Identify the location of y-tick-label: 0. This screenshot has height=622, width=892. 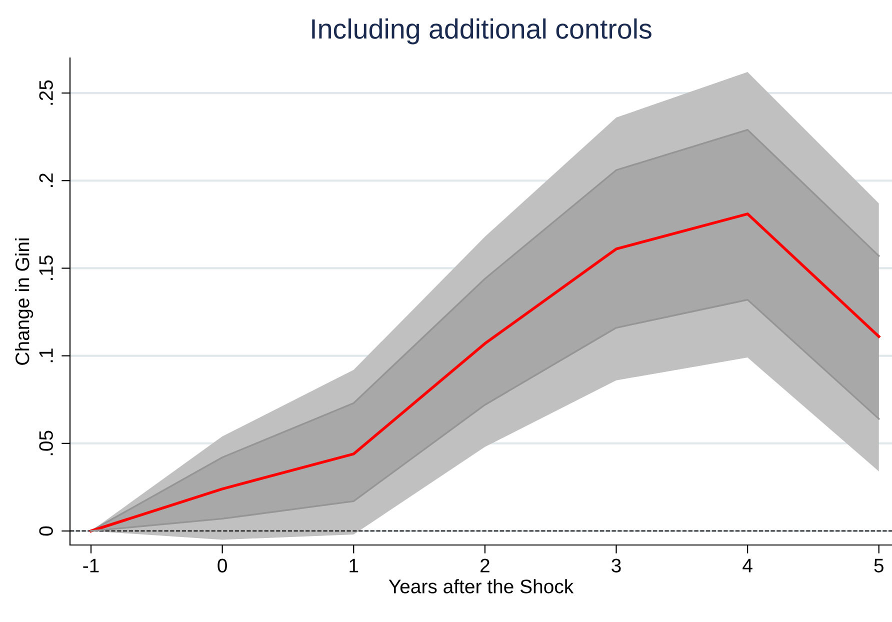
(46, 531).